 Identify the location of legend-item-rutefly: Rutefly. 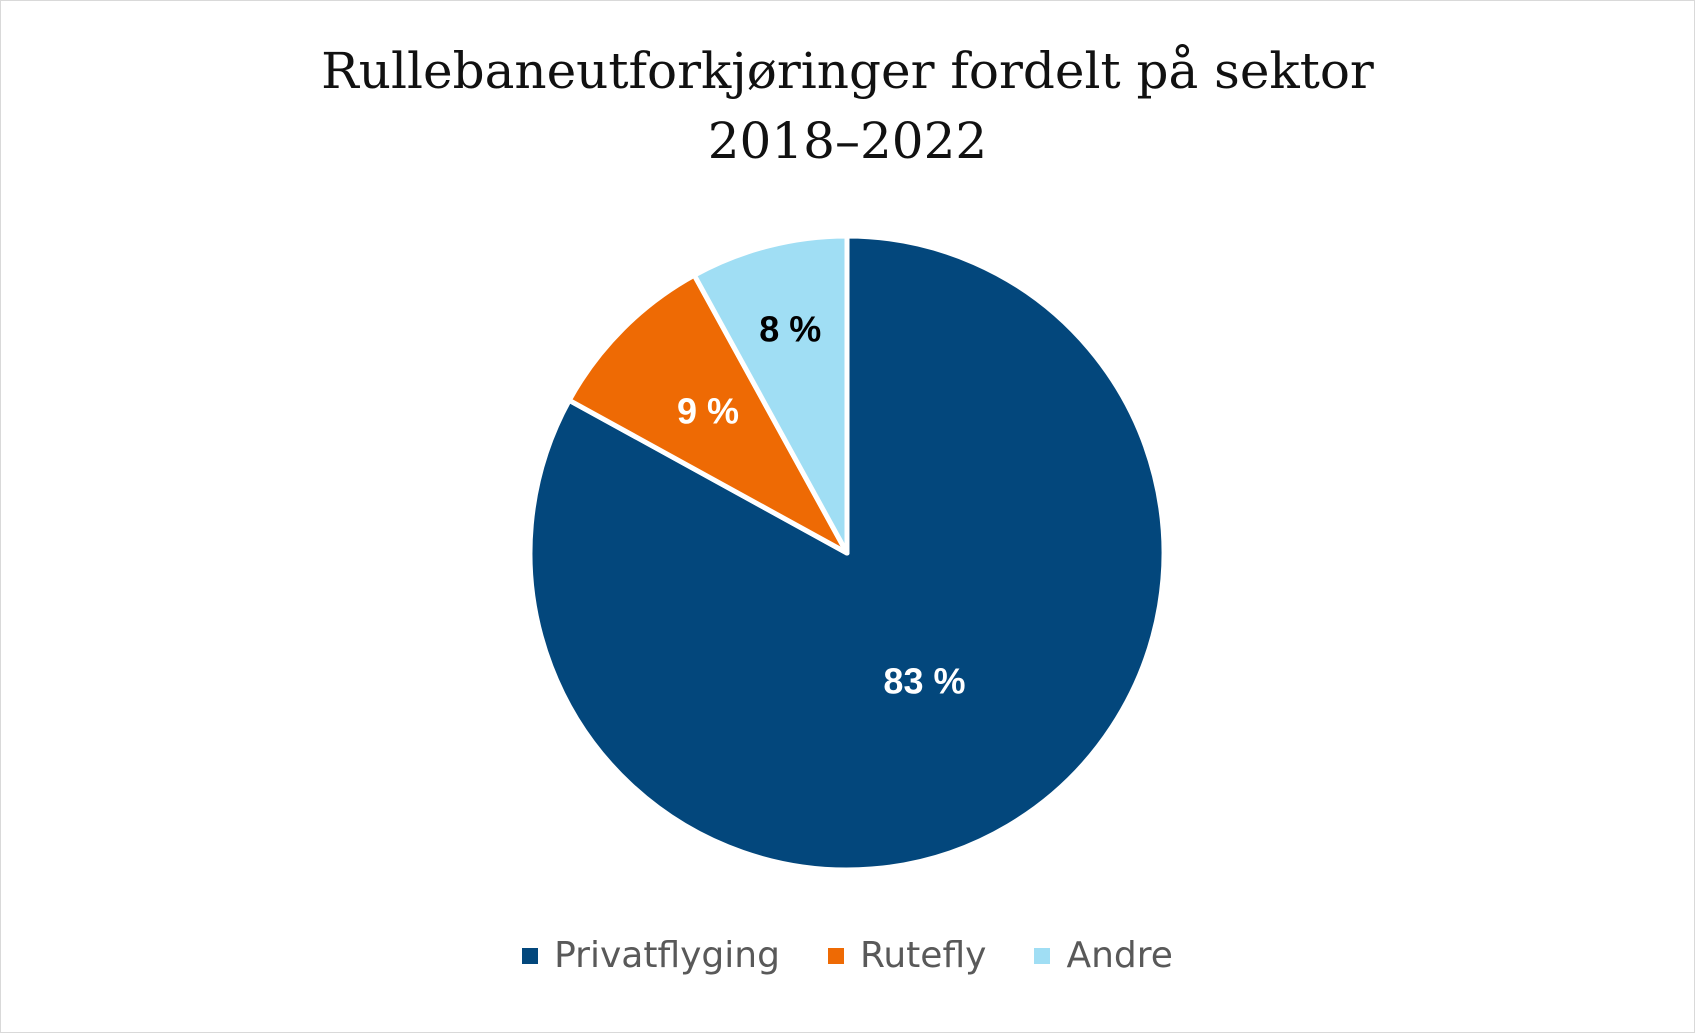
(907, 955).